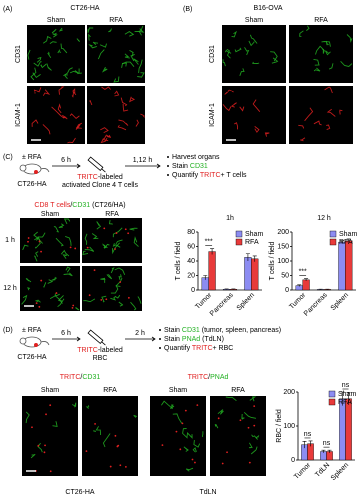  I want to click on delay: 6 h, so click(66, 333).